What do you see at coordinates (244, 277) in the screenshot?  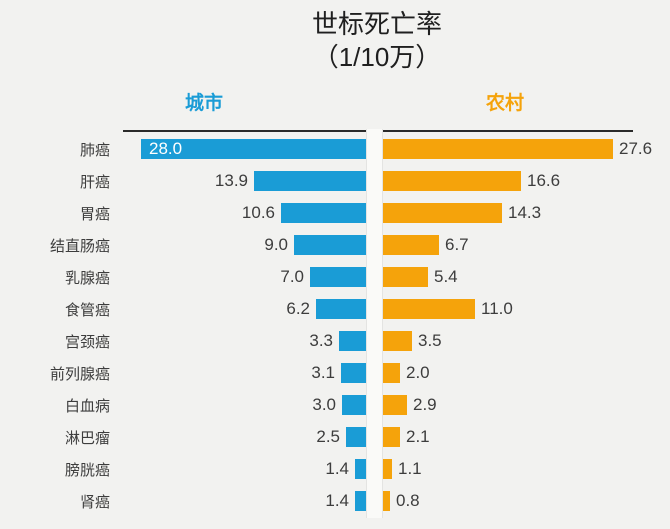 I see `urban-panel: 7.0` at bounding box center [244, 277].